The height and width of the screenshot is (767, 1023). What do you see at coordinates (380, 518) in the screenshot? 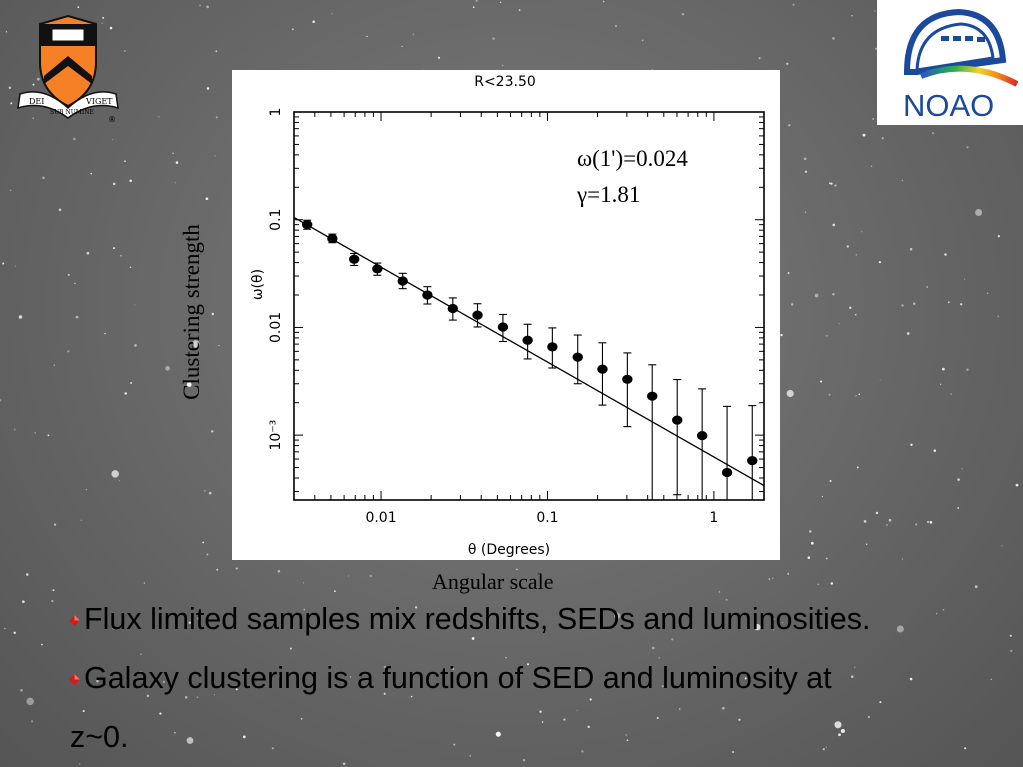
I see `x-tick-label: 0.01` at bounding box center [380, 518].